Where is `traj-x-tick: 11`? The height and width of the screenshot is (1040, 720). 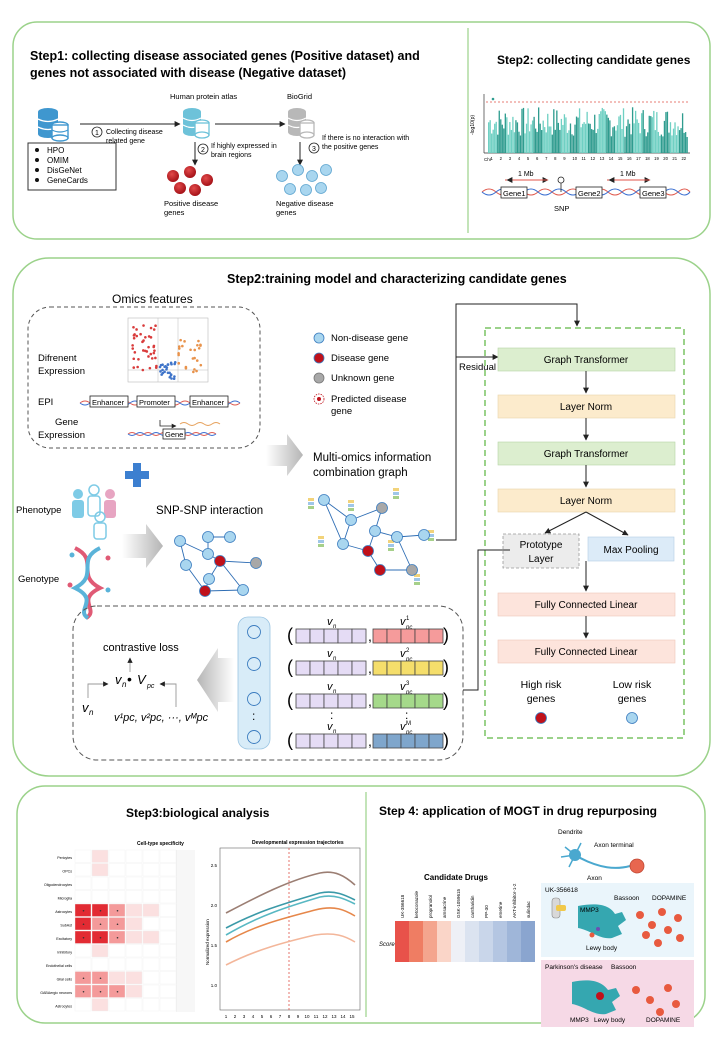 traj-x-tick: 11 is located at coordinates (316, 1016).